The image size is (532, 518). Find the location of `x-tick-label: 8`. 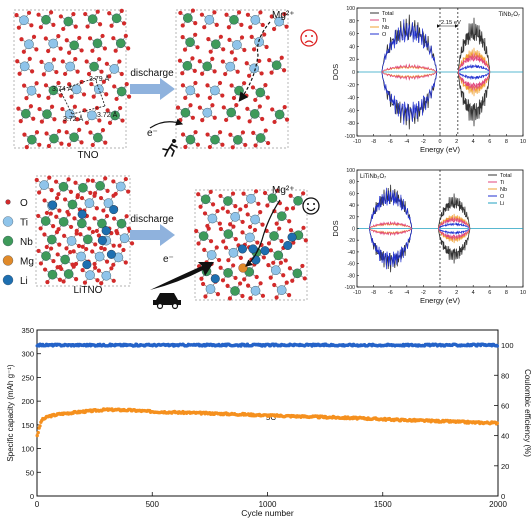

x-tick-label: 8 is located at coordinates (506, 142).